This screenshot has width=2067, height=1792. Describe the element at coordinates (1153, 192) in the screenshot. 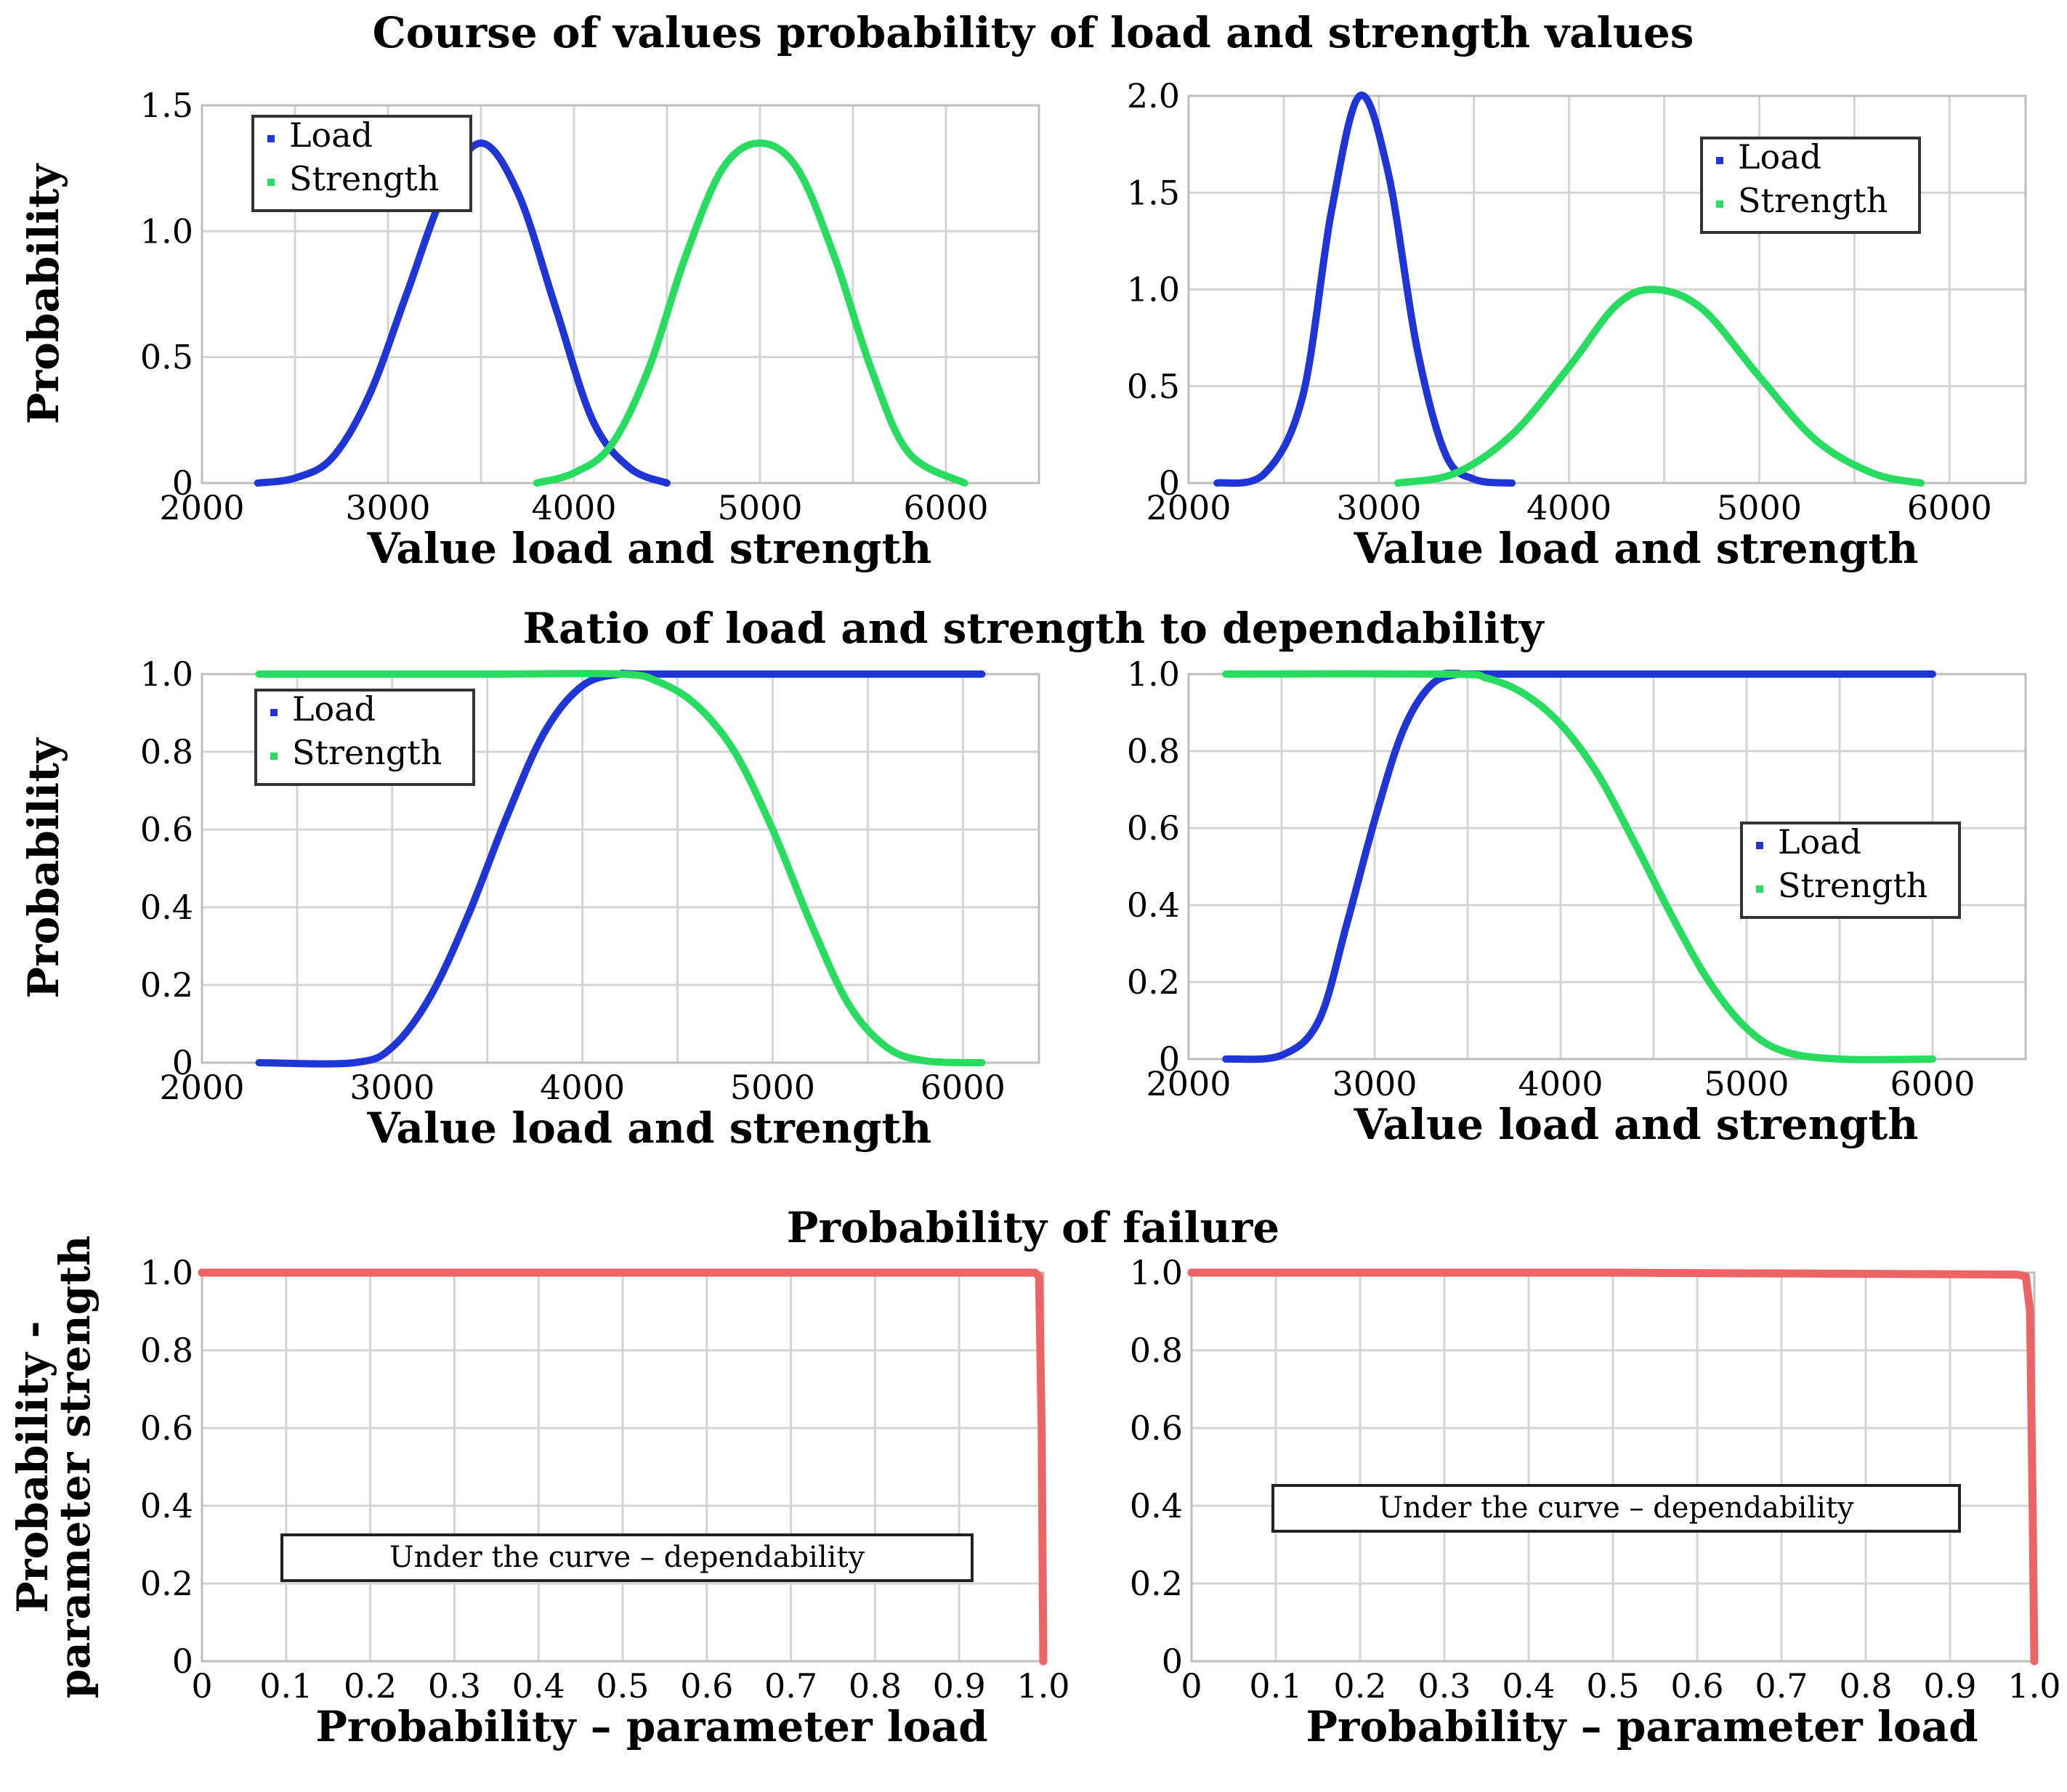

I see `pdf-right-ytick-label: 1.5` at that location.